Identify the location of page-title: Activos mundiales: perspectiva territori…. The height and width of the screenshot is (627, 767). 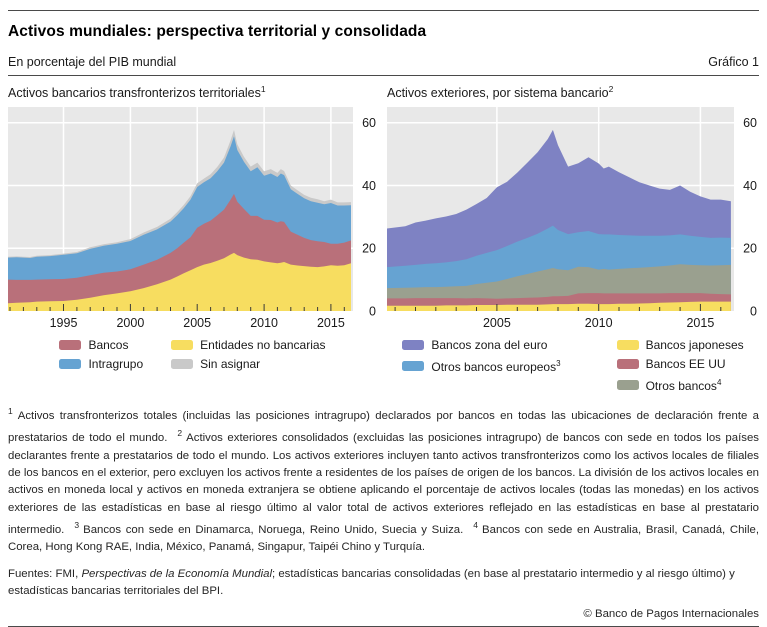
(217, 31).